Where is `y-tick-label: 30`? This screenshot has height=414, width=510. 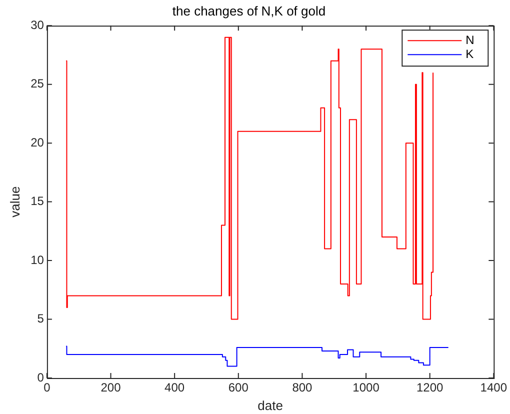 y-tick-label: 30 is located at coordinates (37, 25).